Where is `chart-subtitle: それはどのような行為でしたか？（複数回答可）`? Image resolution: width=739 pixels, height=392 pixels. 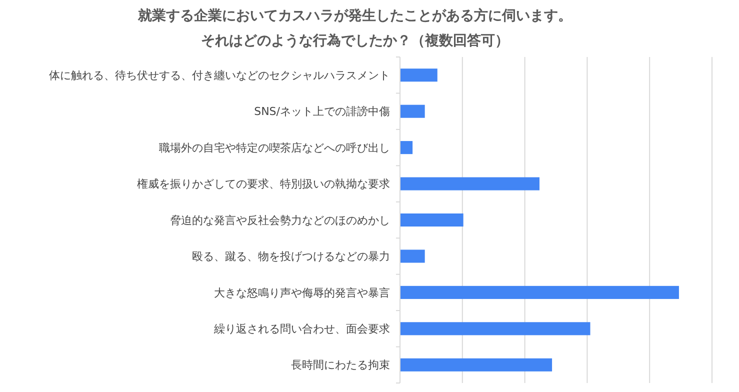 chart-subtitle: それはどのような行為でしたか？（複数回答可） is located at coordinates (355, 40).